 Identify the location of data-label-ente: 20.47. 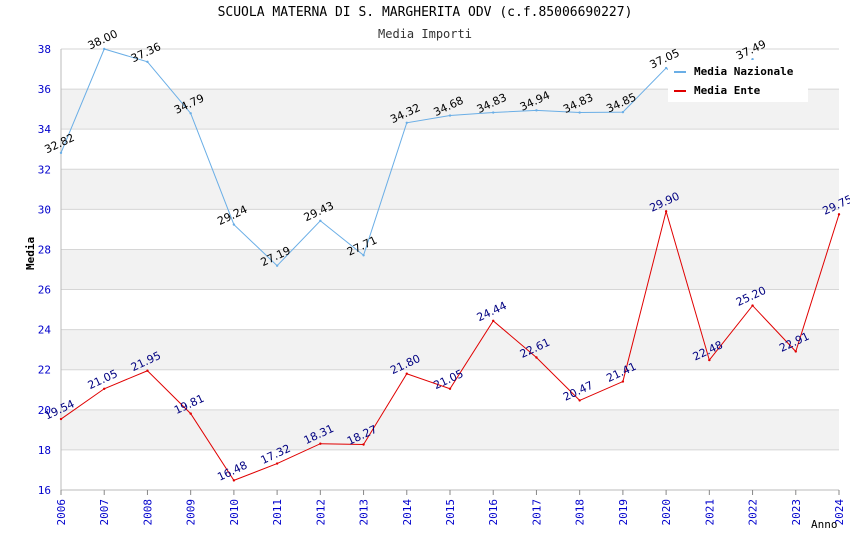
(578, 391).